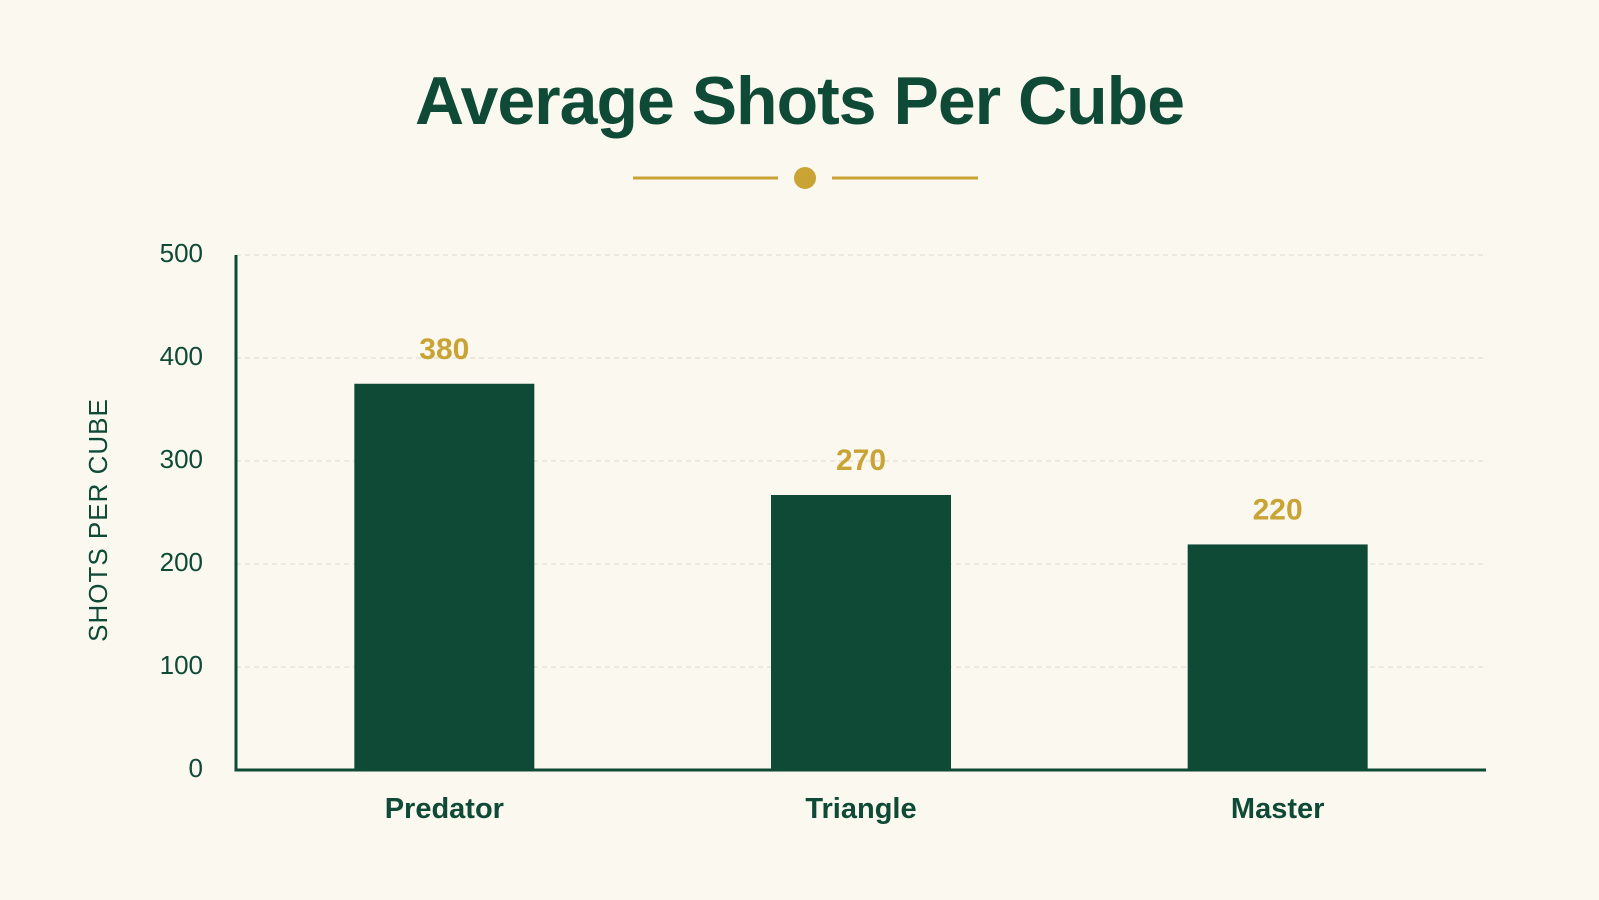 The width and height of the screenshot is (1599, 900). I want to click on x-tick-label: Triangle, so click(860, 809).